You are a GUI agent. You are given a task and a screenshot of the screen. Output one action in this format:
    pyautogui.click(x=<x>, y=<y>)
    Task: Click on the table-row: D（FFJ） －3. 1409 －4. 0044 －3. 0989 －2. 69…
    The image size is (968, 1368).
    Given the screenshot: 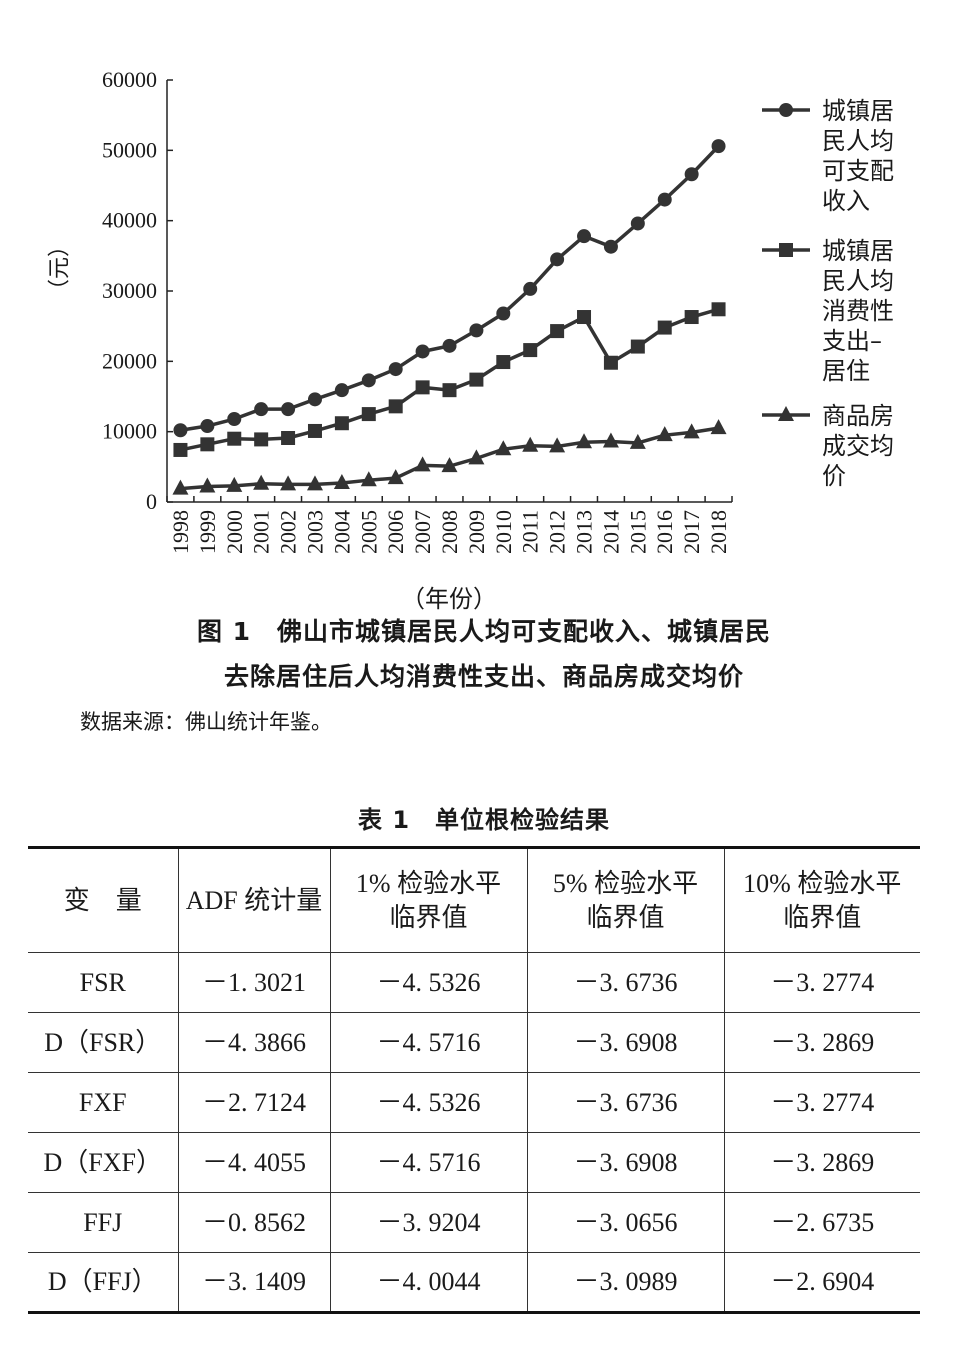 What is the action you would take?
    pyautogui.click(x=474, y=1282)
    